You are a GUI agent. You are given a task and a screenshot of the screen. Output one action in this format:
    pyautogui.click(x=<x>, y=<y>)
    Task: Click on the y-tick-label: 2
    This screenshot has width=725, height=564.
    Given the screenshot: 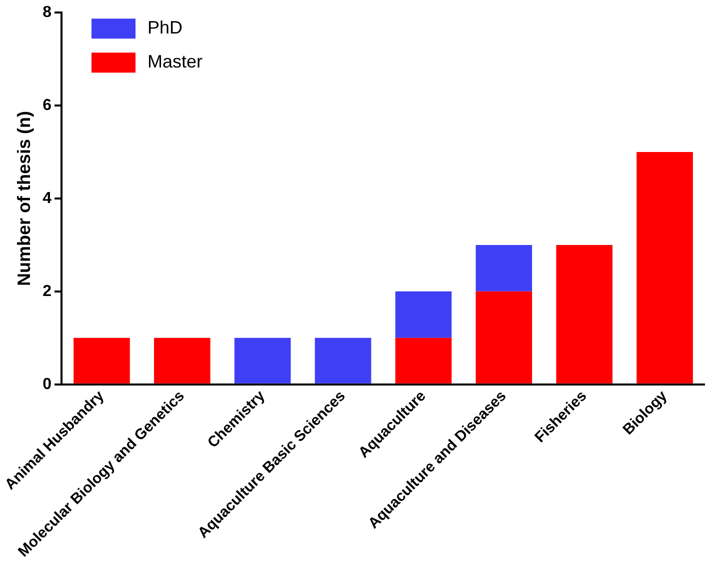 What is the action you would take?
    pyautogui.click(x=47, y=291)
    